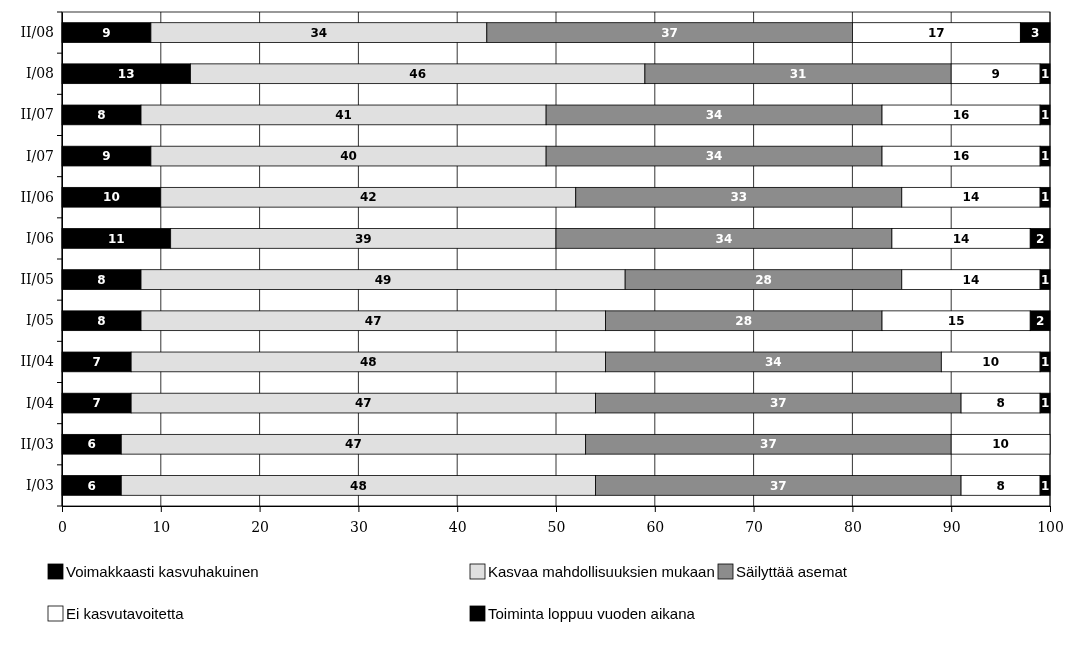  I want to click on data-label: 46, so click(418, 73).